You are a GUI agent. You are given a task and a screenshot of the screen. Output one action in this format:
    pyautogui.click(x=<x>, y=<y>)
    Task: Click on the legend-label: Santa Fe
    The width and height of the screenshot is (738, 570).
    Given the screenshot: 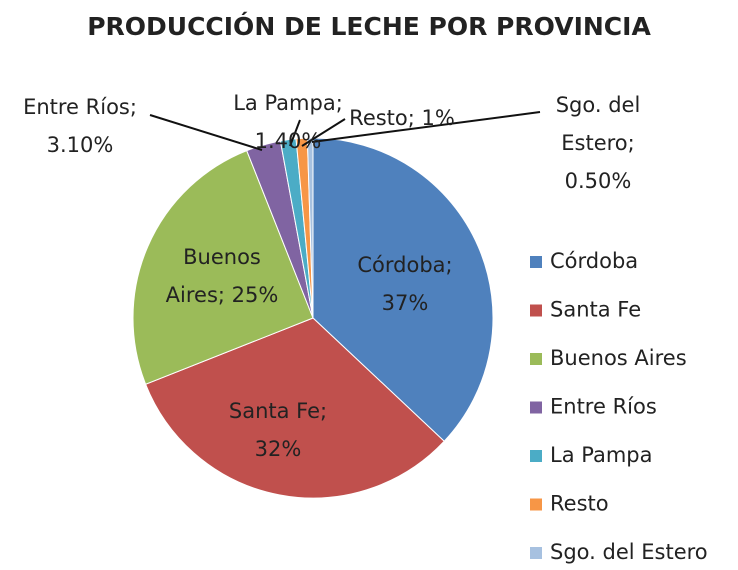 What is the action you would take?
    pyautogui.click(x=595, y=310)
    